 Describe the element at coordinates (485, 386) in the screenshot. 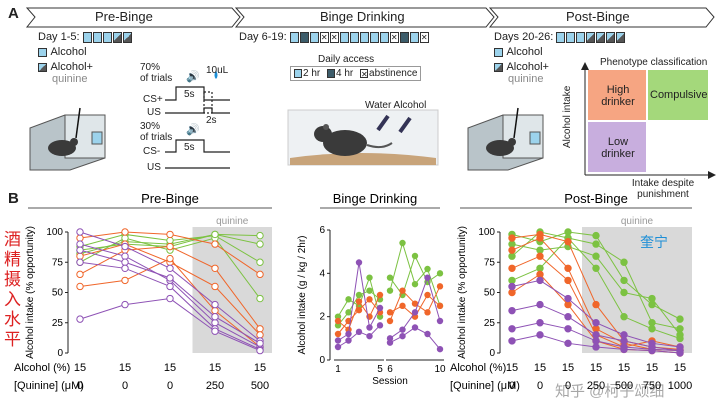

I see `row-label-quinine-2: [Quinine] (μM)` at that location.